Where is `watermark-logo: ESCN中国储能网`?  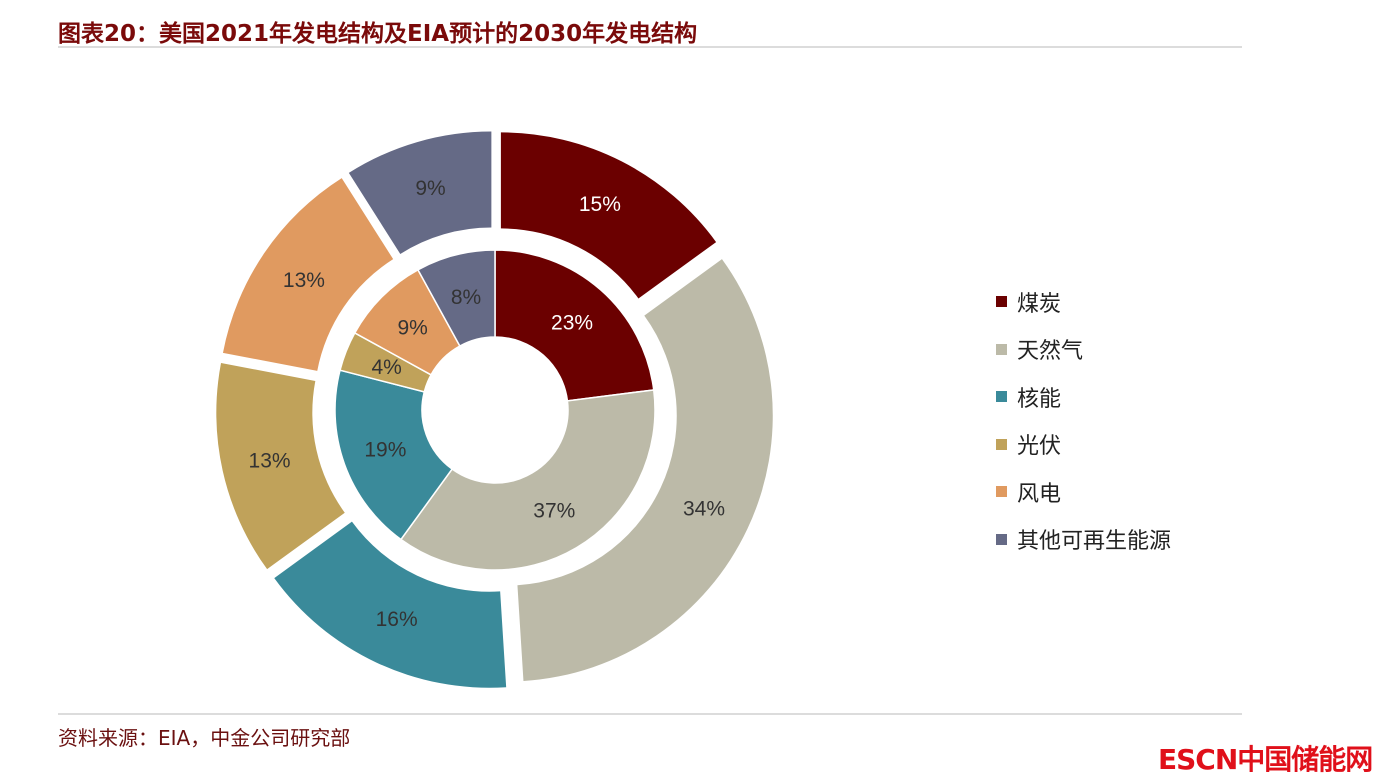
watermark-logo: ESCN中国储能网 is located at coordinates (1265, 759).